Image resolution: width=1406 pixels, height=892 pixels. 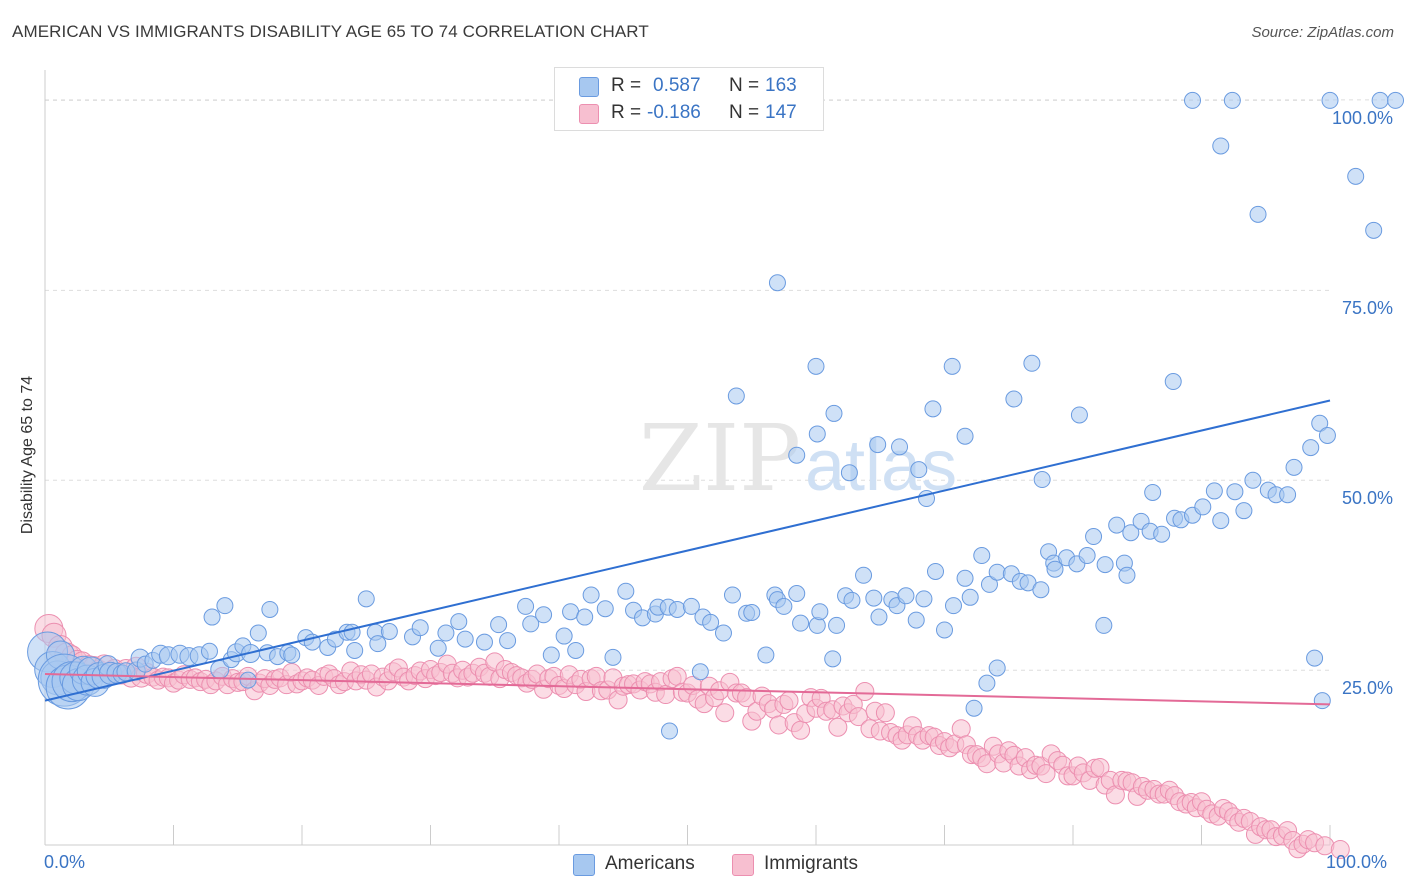 What do you see at coordinates (1322, 32) in the screenshot?
I see `source-label: Source: ZipAtlas.com` at bounding box center [1322, 32].